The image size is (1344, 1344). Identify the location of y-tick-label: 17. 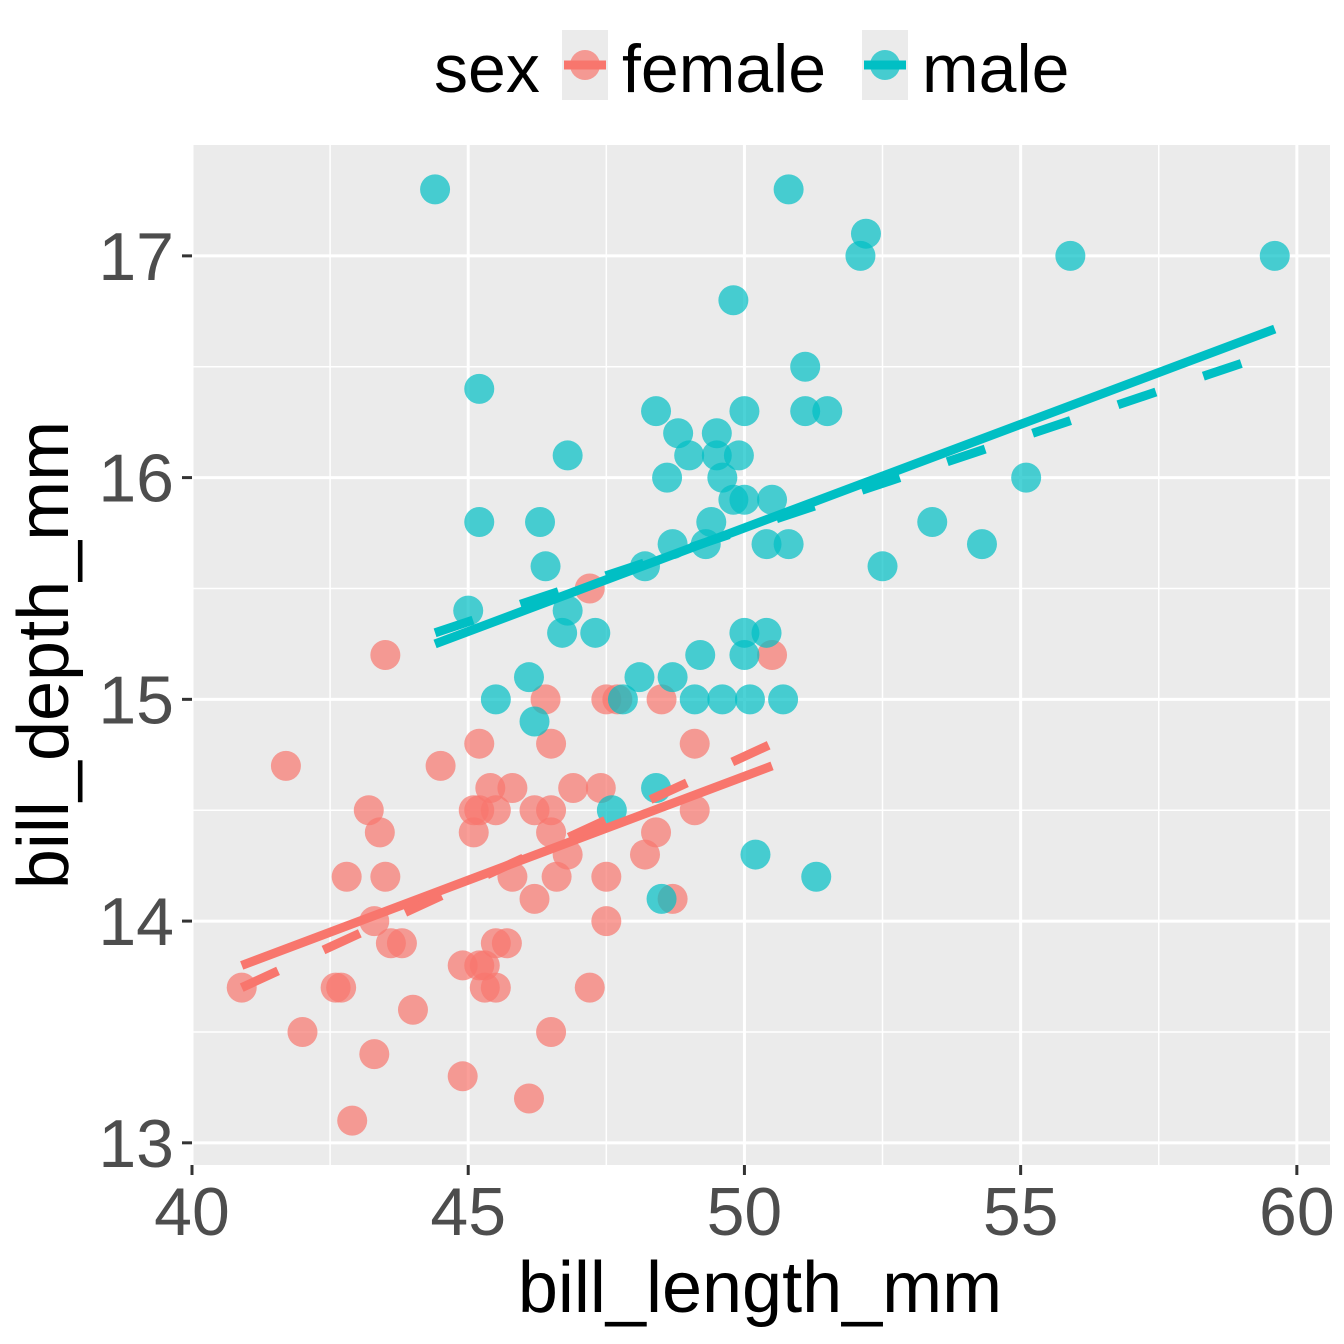
(136, 257).